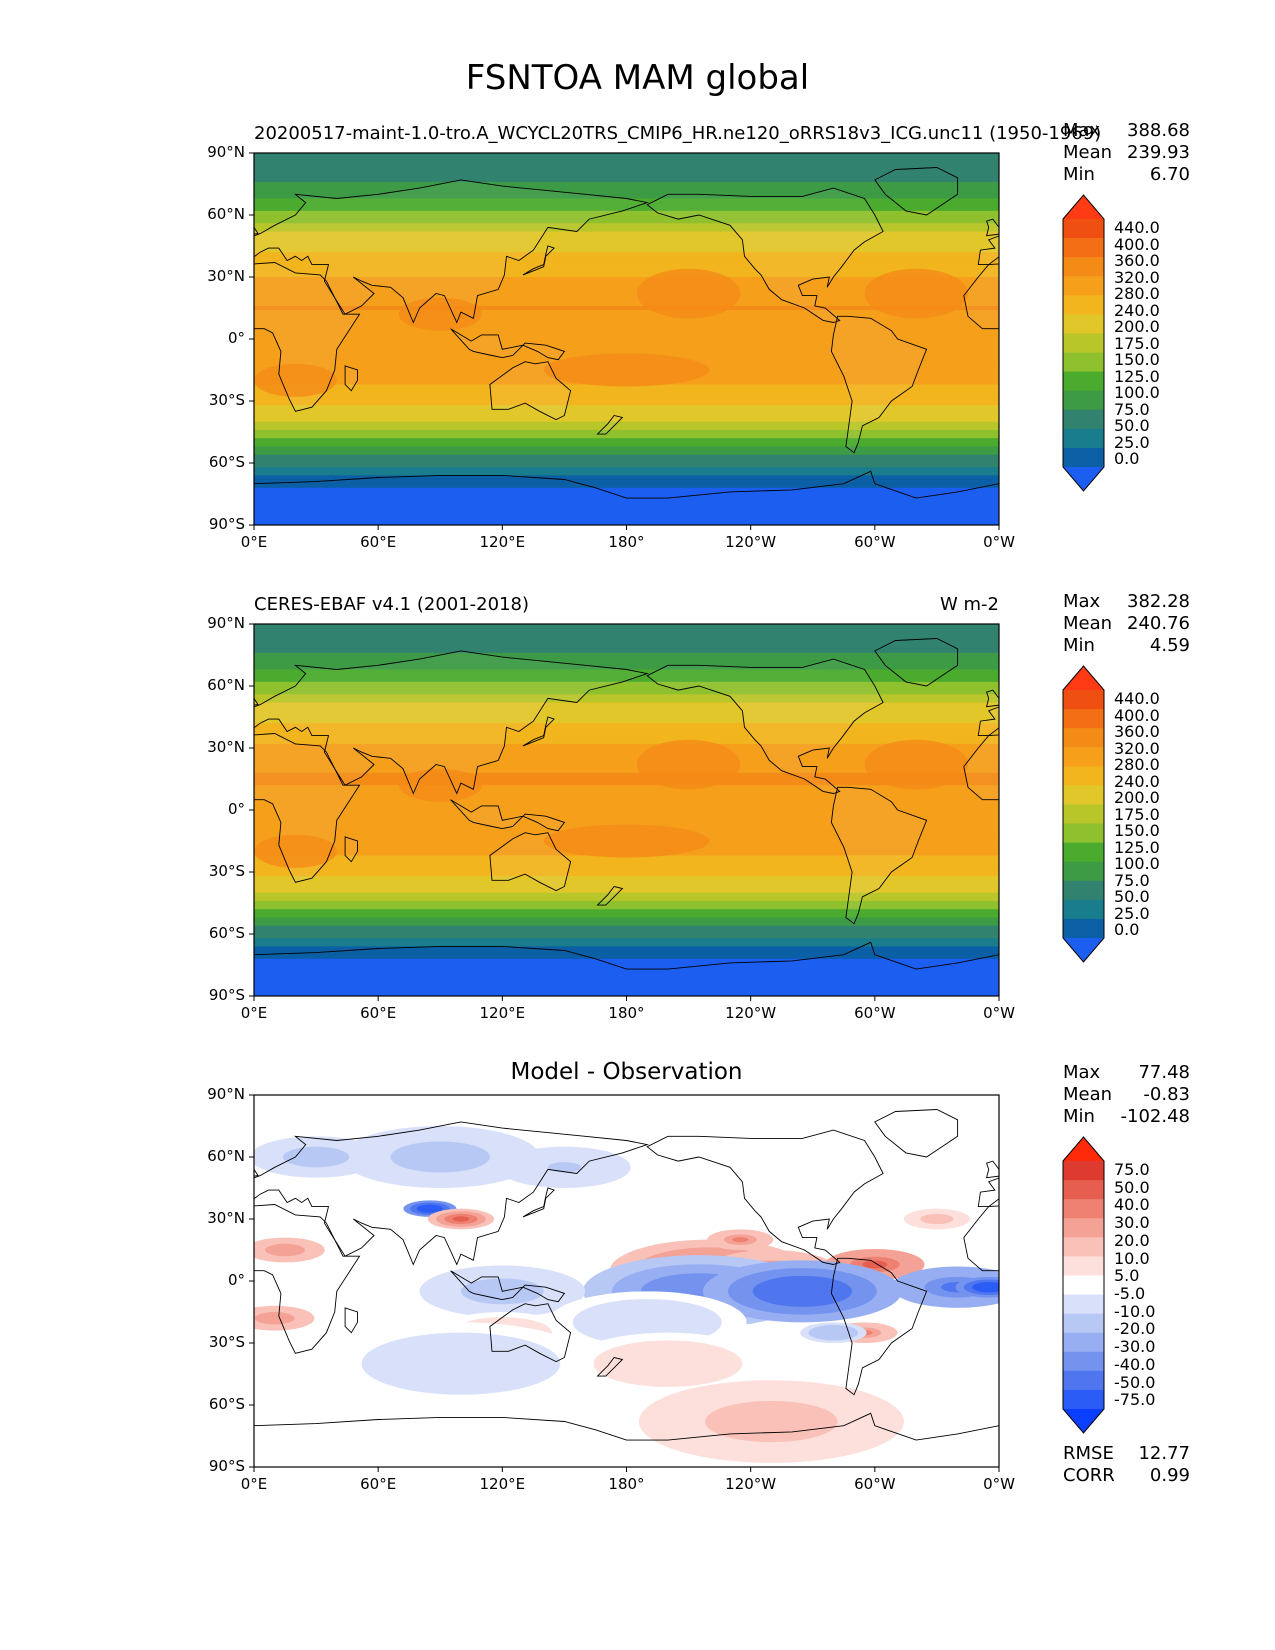  Describe the element at coordinates (1082, 1072) in the screenshot. I see `stat-label: Max` at that location.